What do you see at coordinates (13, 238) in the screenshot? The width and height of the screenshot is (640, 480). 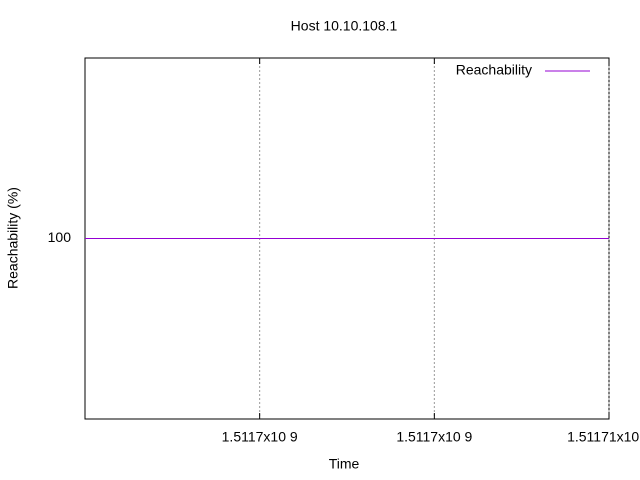 I see `y-axis-label: Reachability (%)` at bounding box center [13, 238].